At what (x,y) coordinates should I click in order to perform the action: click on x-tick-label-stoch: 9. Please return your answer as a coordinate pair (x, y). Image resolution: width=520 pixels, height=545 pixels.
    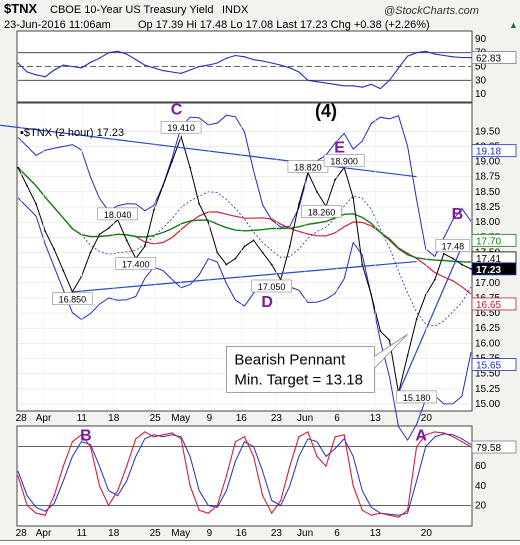
    Looking at the image, I should click on (210, 533).